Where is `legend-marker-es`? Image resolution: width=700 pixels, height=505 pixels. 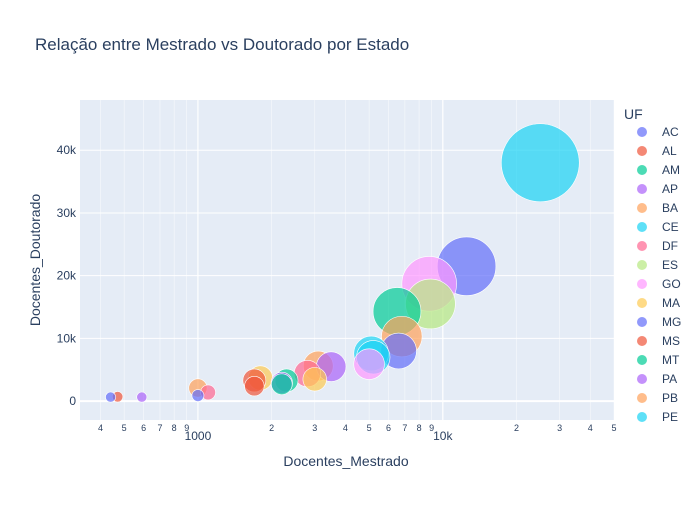
legend-marker-es is located at coordinates (642, 265).